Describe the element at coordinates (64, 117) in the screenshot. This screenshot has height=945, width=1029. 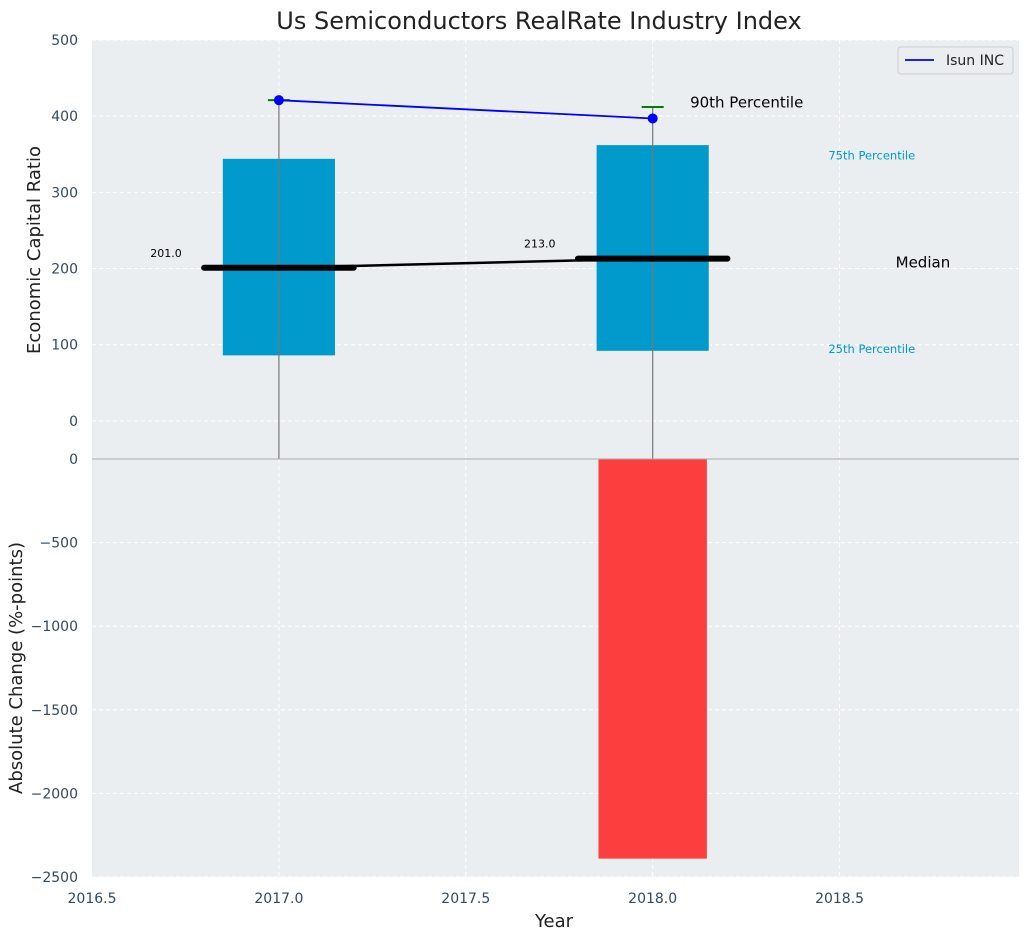
I see `top-y-tick-label: 400` at that location.